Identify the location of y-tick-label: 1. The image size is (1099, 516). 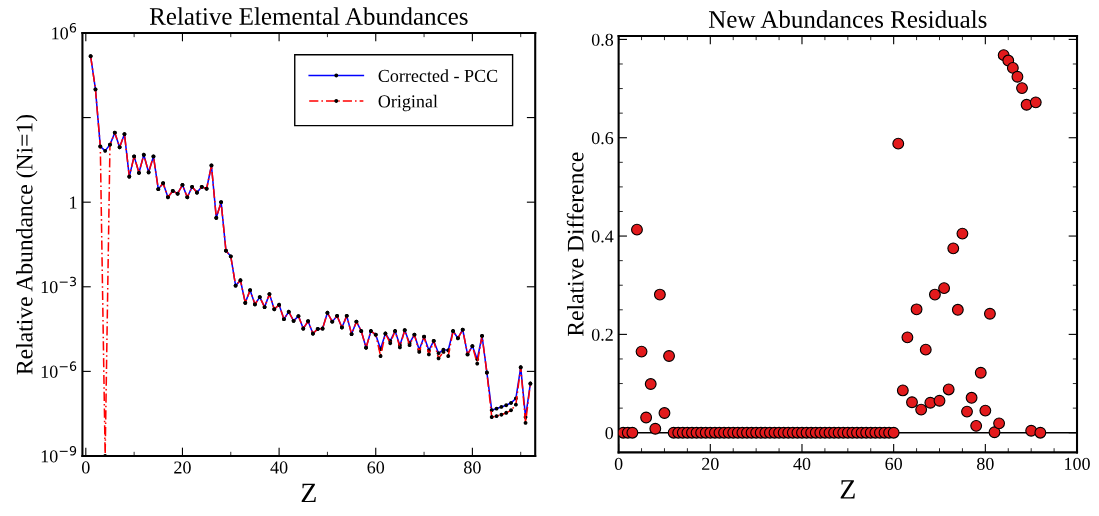
(73, 202).